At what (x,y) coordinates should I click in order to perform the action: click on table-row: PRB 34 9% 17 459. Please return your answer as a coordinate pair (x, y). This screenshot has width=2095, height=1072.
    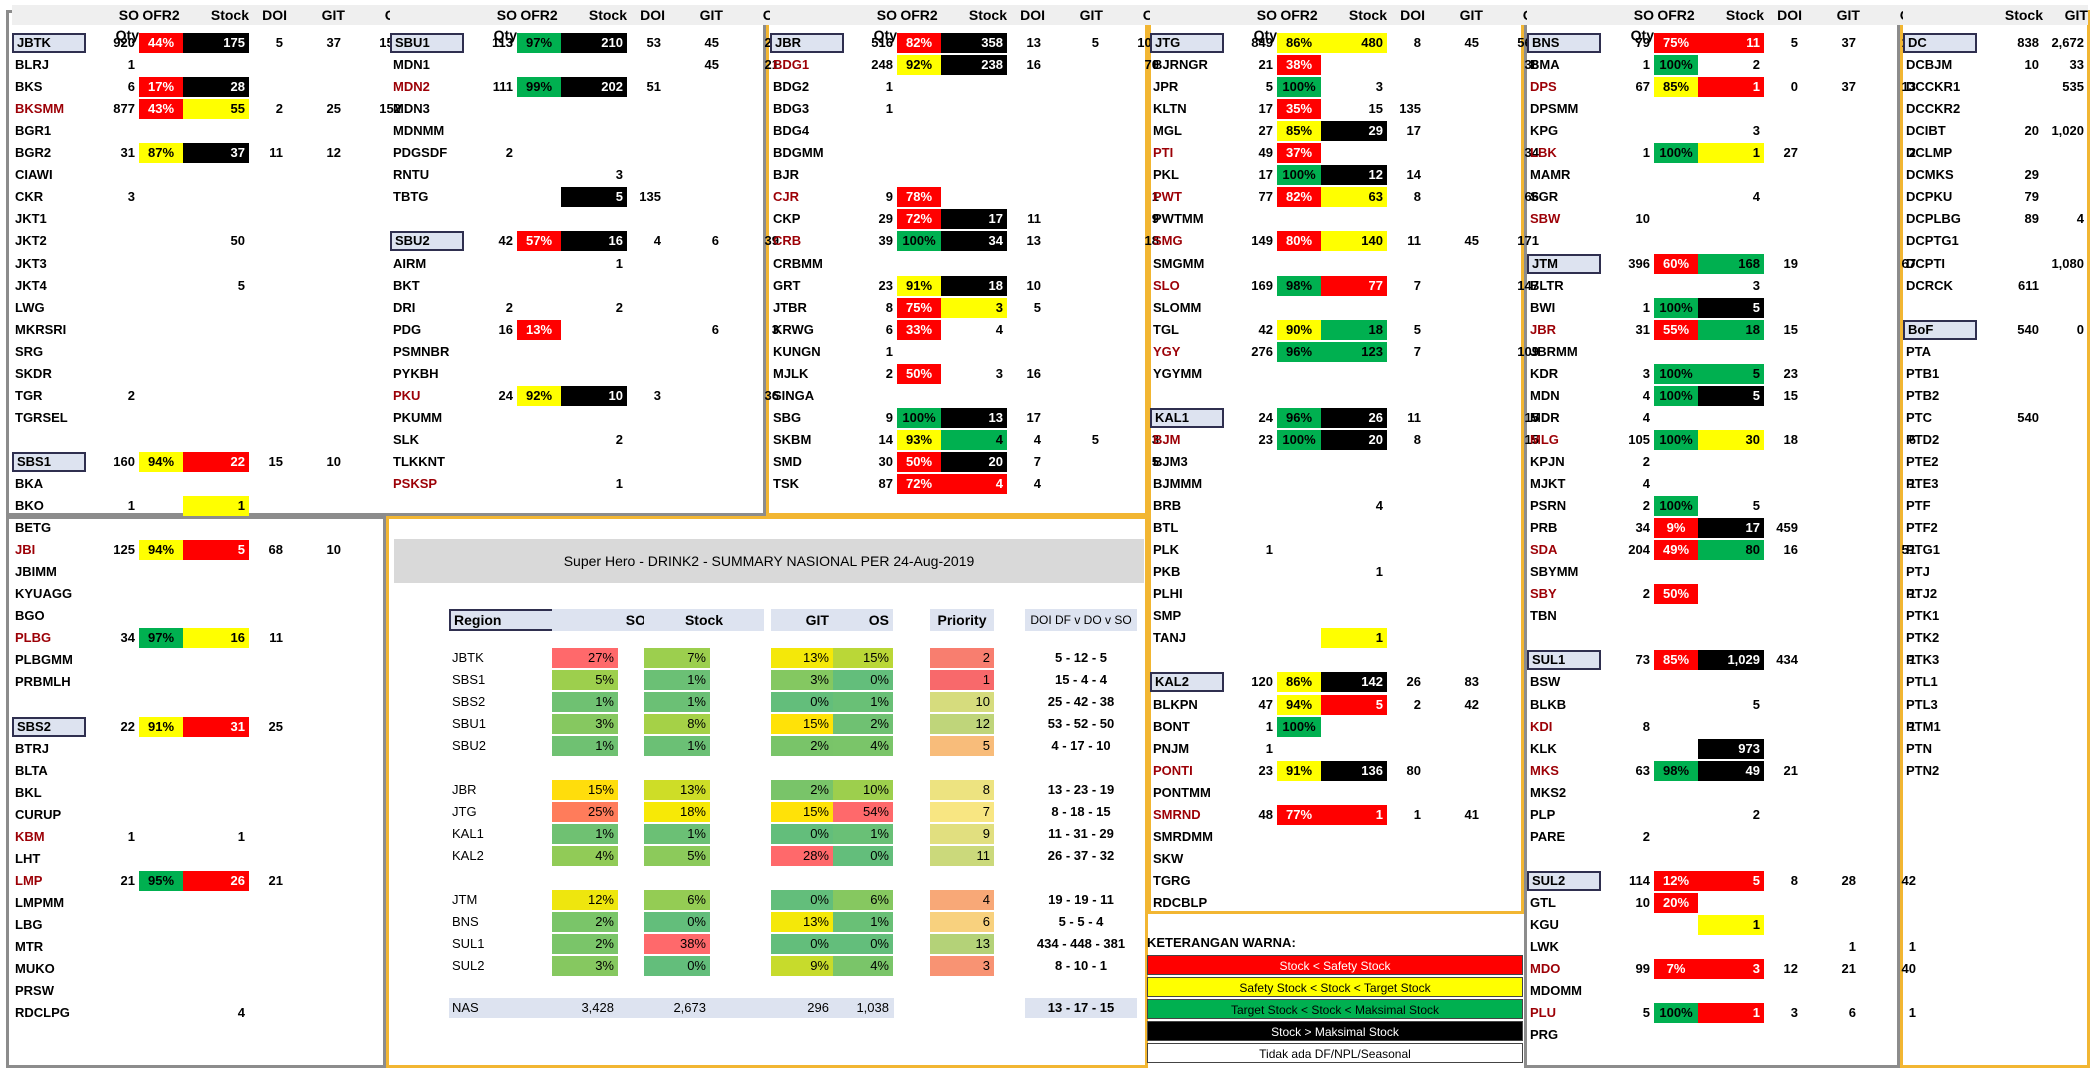
    Looking at the image, I should click on (1723, 528).